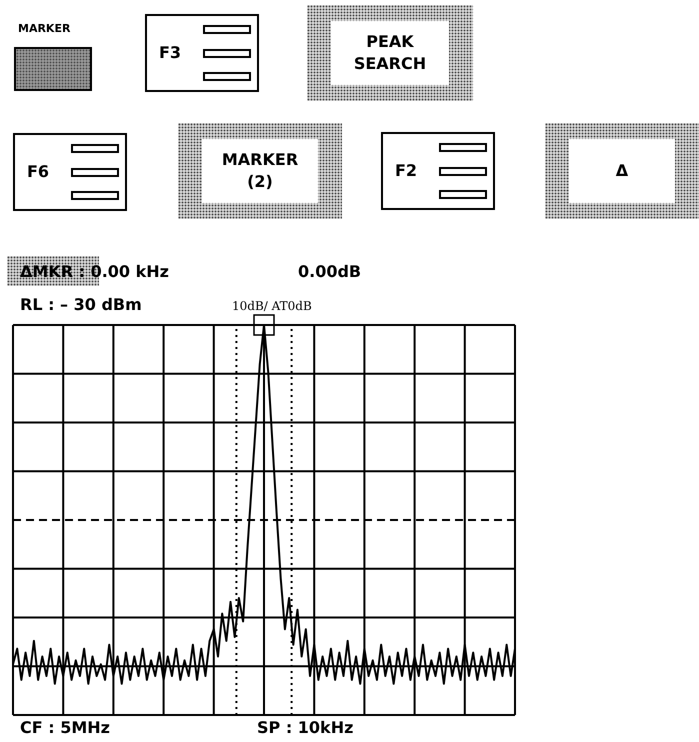 This screenshot has width=699, height=742. What do you see at coordinates (305, 727) in the screenshot?
I see `text: SP : 10kHz` at bounding box center [305, 727].